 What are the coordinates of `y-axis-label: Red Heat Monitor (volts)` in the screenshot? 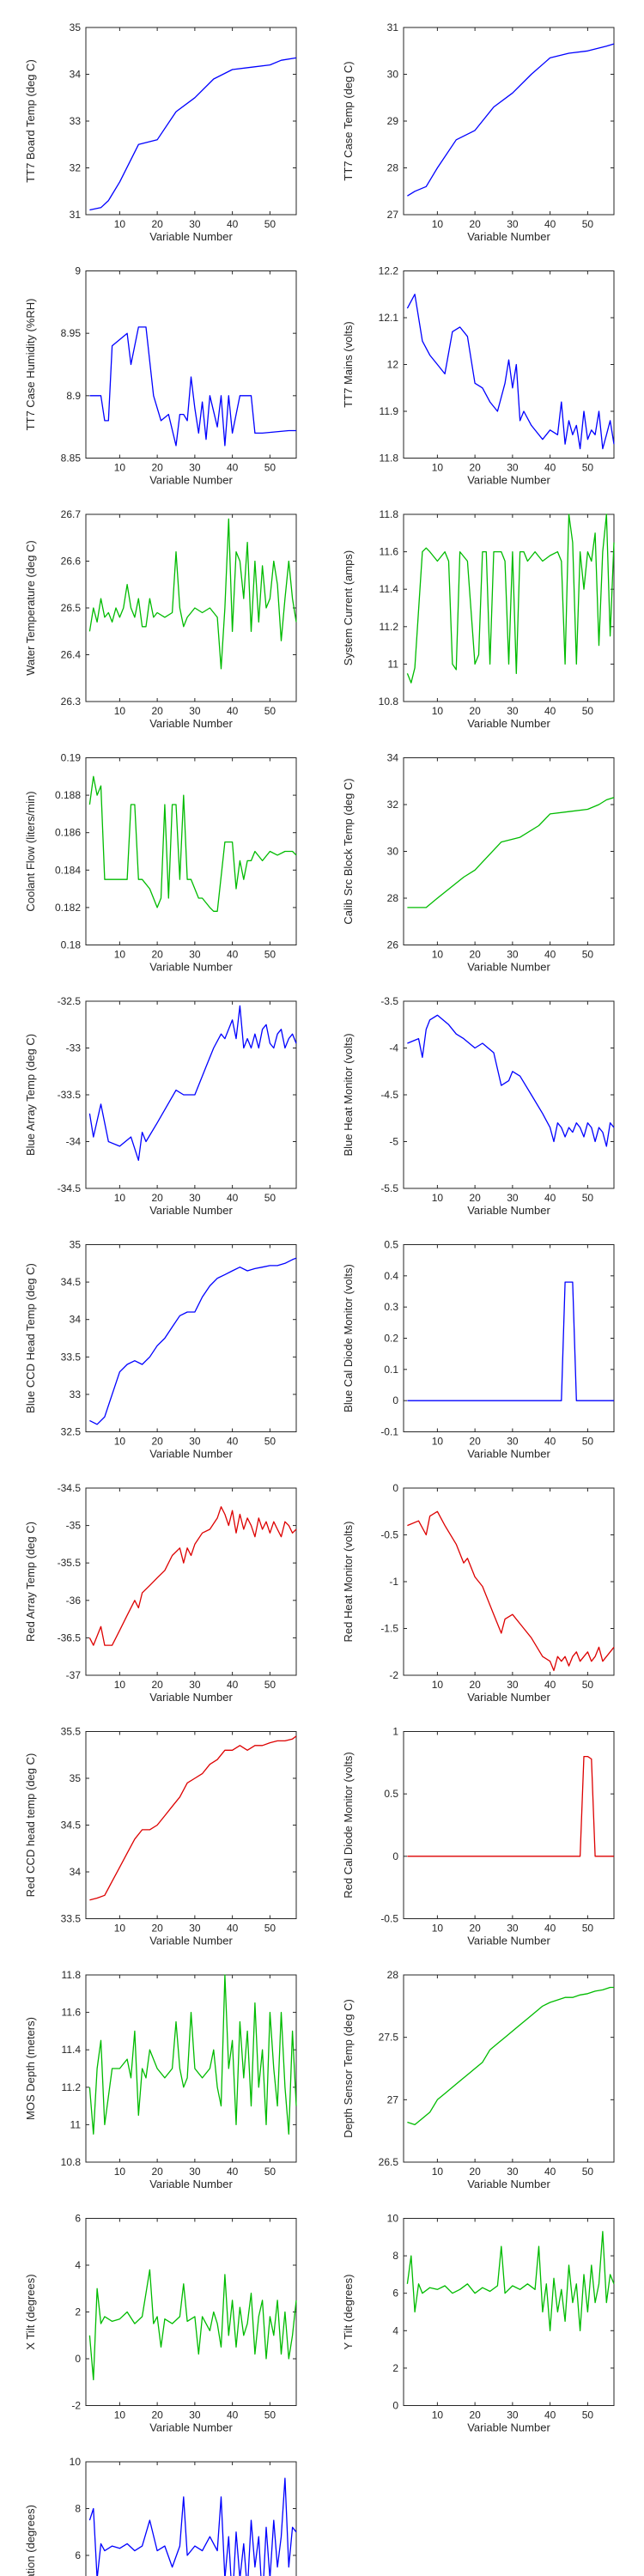 It's located at (348, 1583).